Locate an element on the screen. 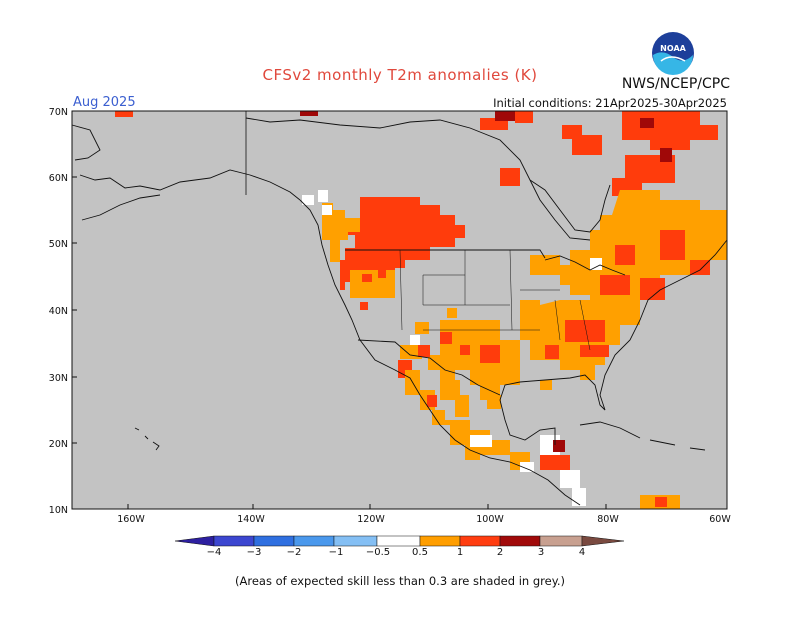 This screenshot has height=618, width=800. lon-label: 140W is located at coordinates (251, 519).